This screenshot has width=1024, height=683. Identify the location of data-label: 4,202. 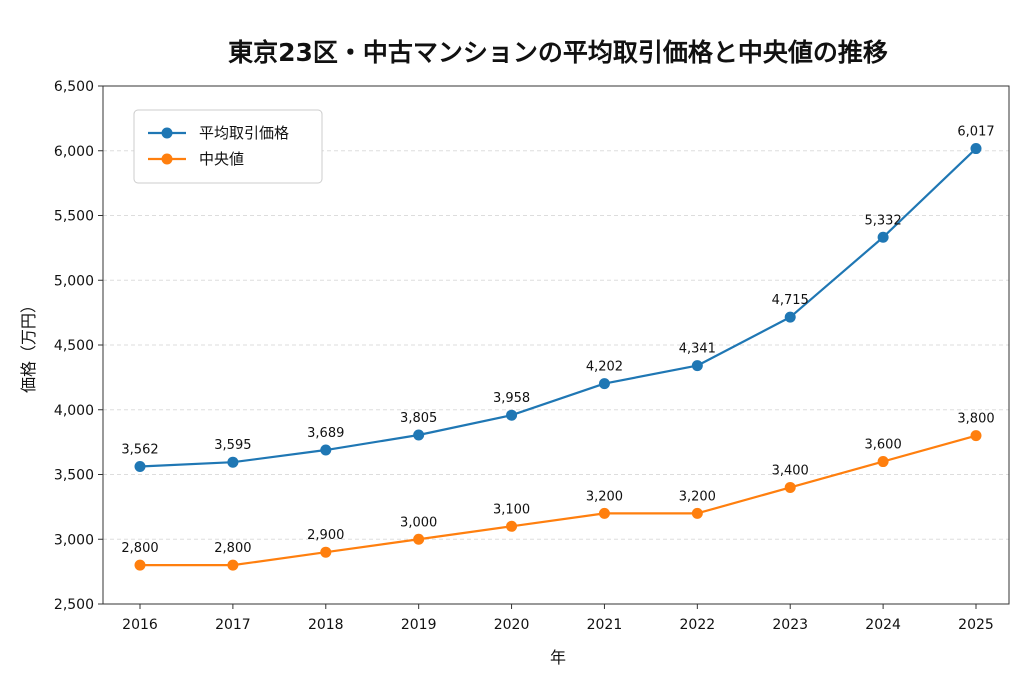
(604, 367).